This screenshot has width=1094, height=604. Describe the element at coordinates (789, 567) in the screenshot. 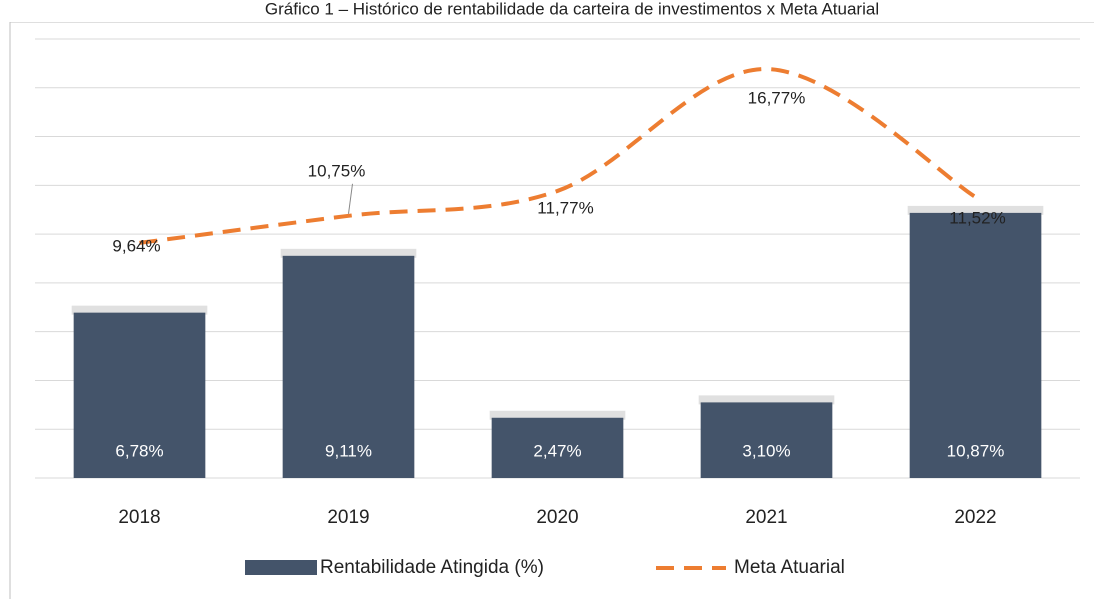

I see `legend-label: Meta Atuarial` at that location.